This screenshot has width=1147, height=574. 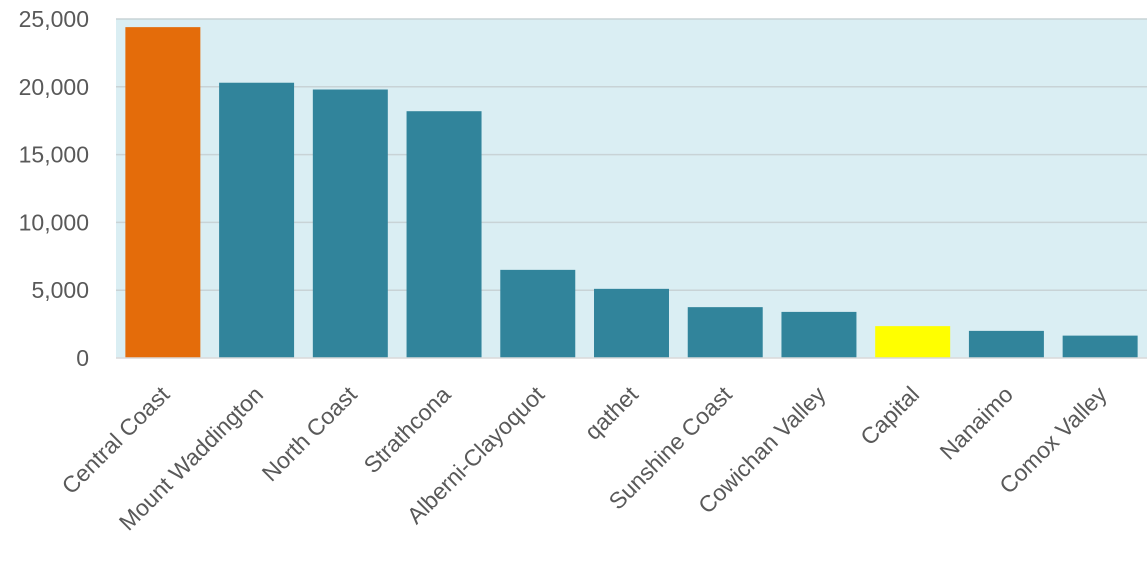 I want to click on y-tick-label: 10,000, so click(x=54, y=222).